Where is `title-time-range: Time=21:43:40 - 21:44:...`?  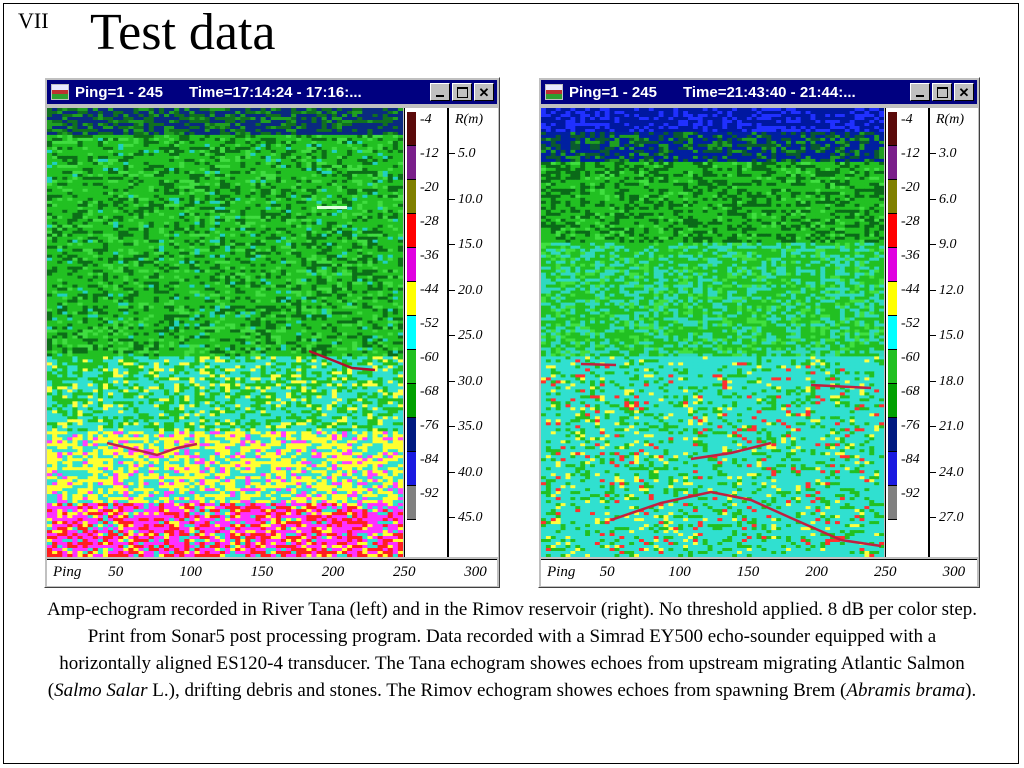
title-time-range: Time=21:43:40 - 21:44:... is located at coordinates (769, 92).